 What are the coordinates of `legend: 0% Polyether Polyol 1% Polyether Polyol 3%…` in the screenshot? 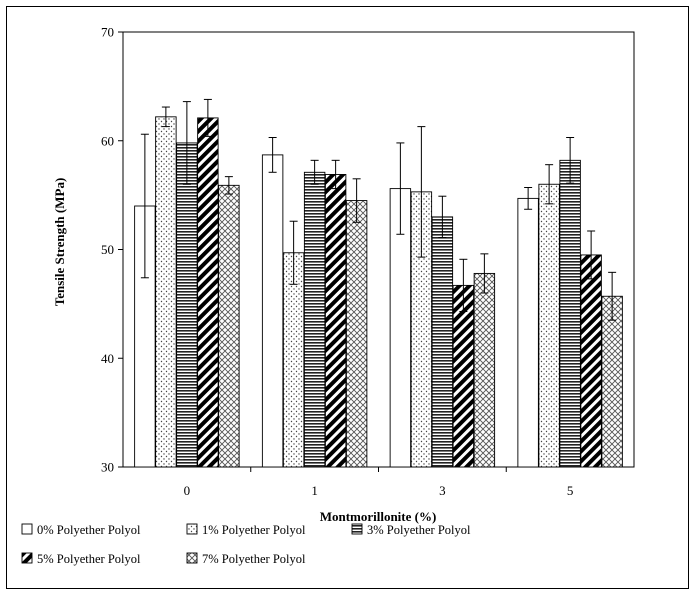 It's located at (246, 544).